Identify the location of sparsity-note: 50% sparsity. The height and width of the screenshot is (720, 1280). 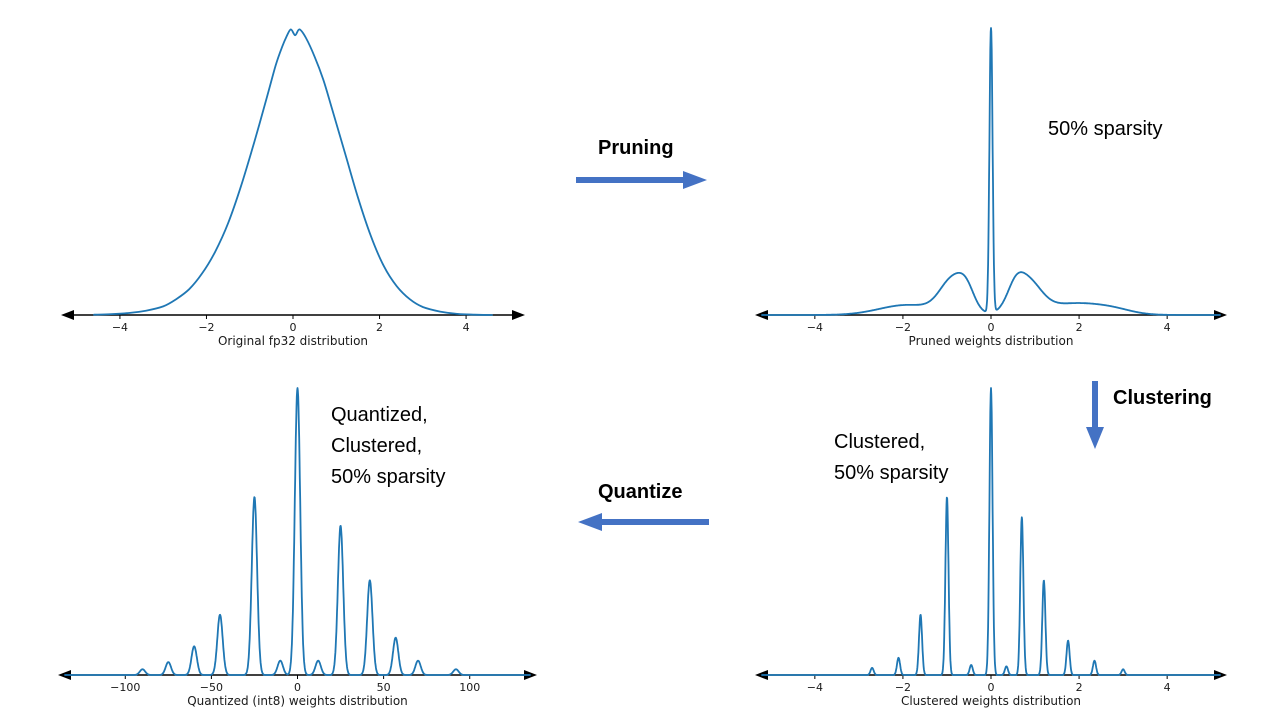
(1105, 129).